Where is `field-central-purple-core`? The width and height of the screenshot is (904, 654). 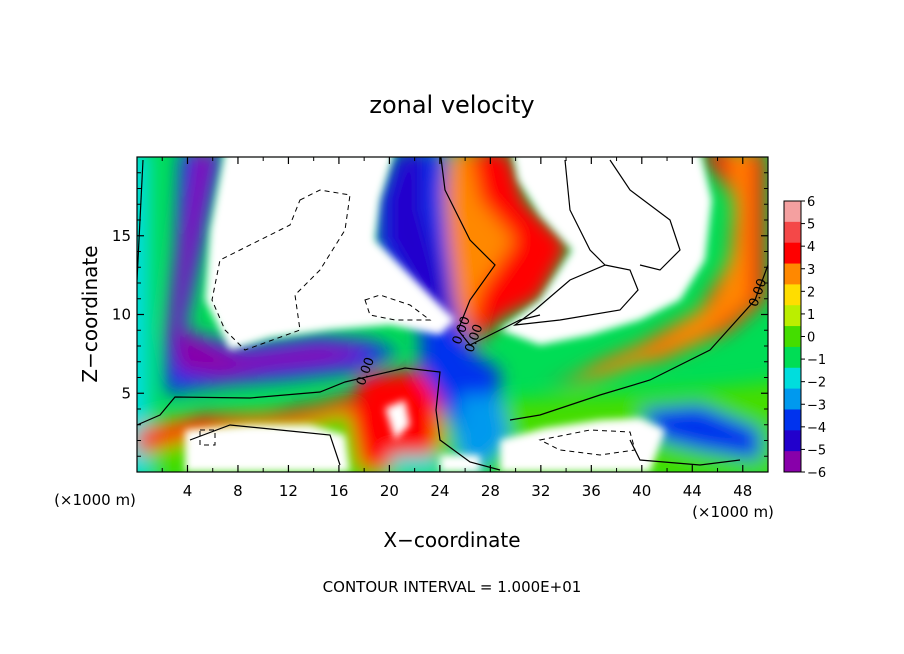
field-central-purple-core is located at coordinates (417, 246).